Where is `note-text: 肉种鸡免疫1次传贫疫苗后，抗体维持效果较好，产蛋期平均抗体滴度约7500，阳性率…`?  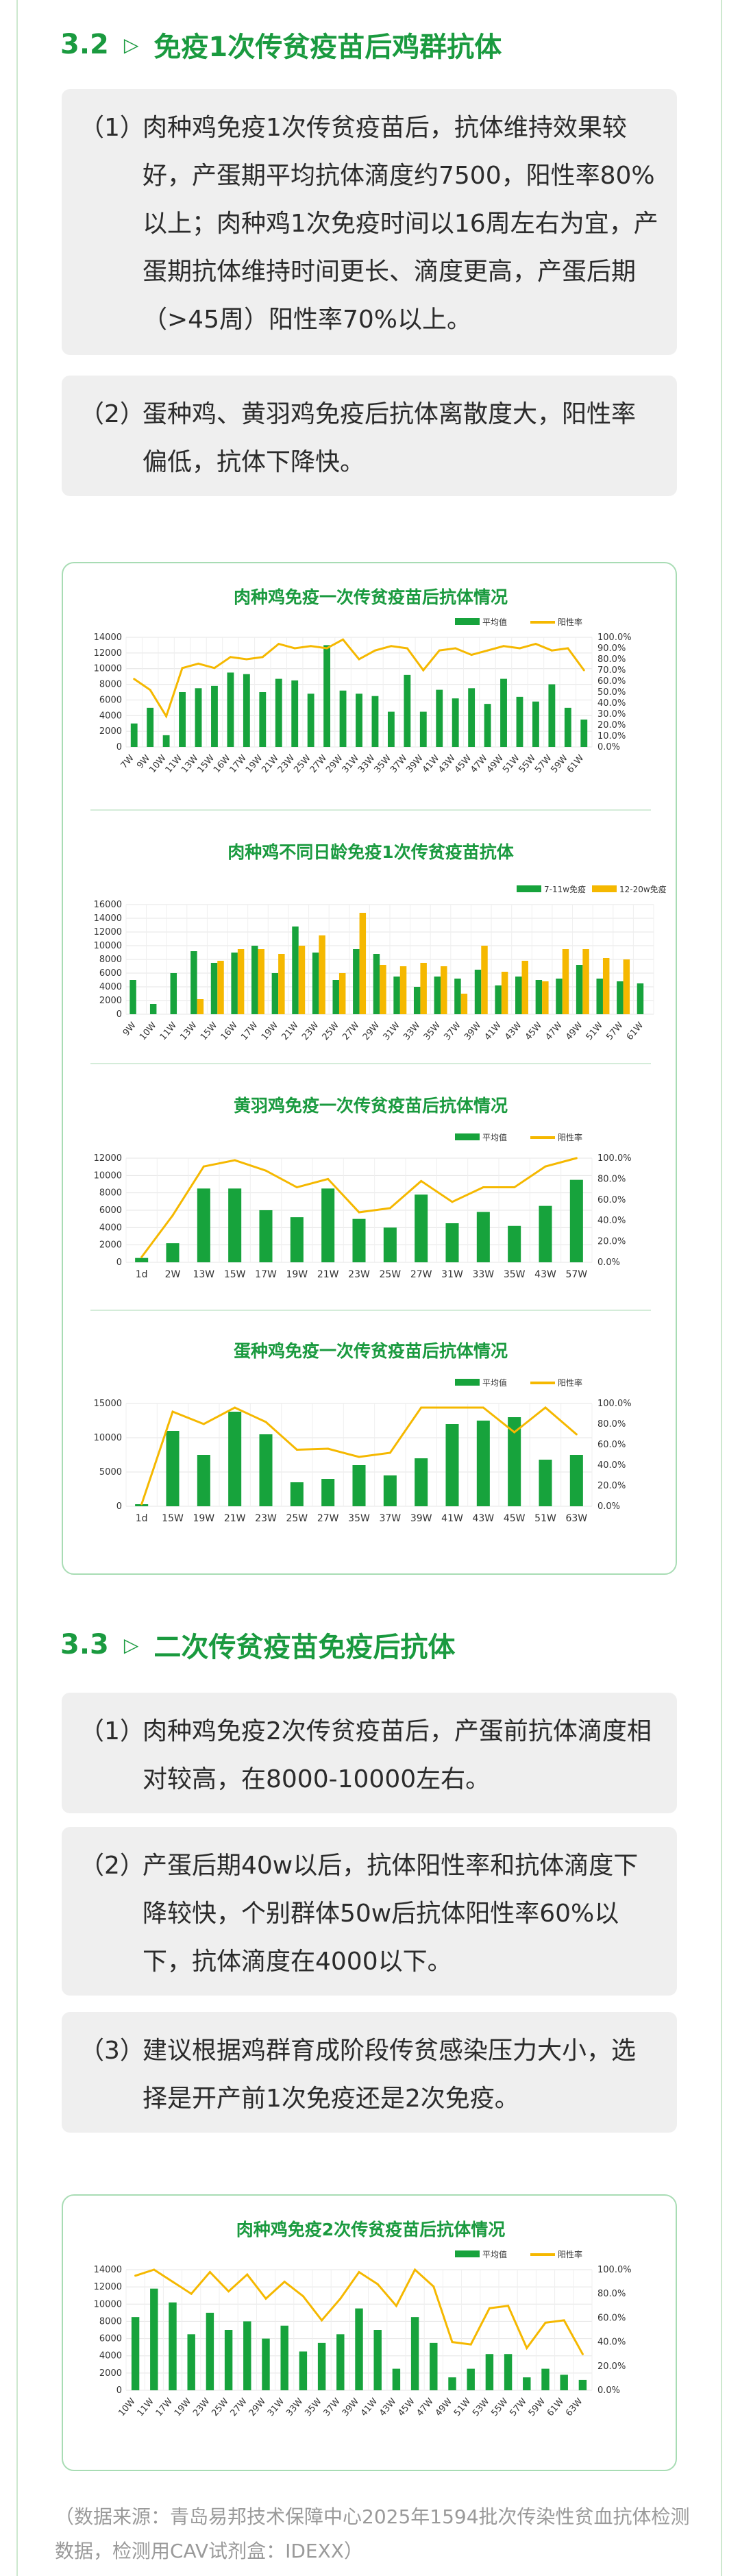
note-text: 肉种鸡免疫1次传贫疫苗后，抗体维持效果较好，产蛋期平均抗体滴度约7500，阳性率… is located at coordinates (401, 224).